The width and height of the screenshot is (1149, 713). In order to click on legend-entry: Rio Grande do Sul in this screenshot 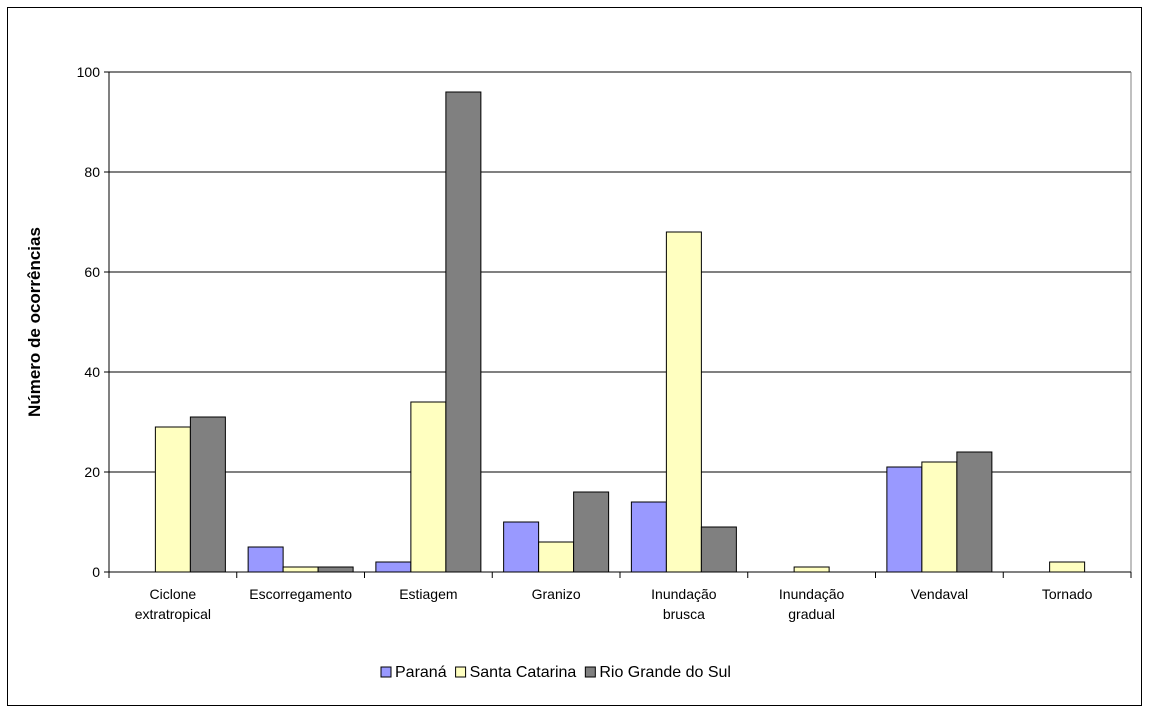, I will do `click(665, 672)`.